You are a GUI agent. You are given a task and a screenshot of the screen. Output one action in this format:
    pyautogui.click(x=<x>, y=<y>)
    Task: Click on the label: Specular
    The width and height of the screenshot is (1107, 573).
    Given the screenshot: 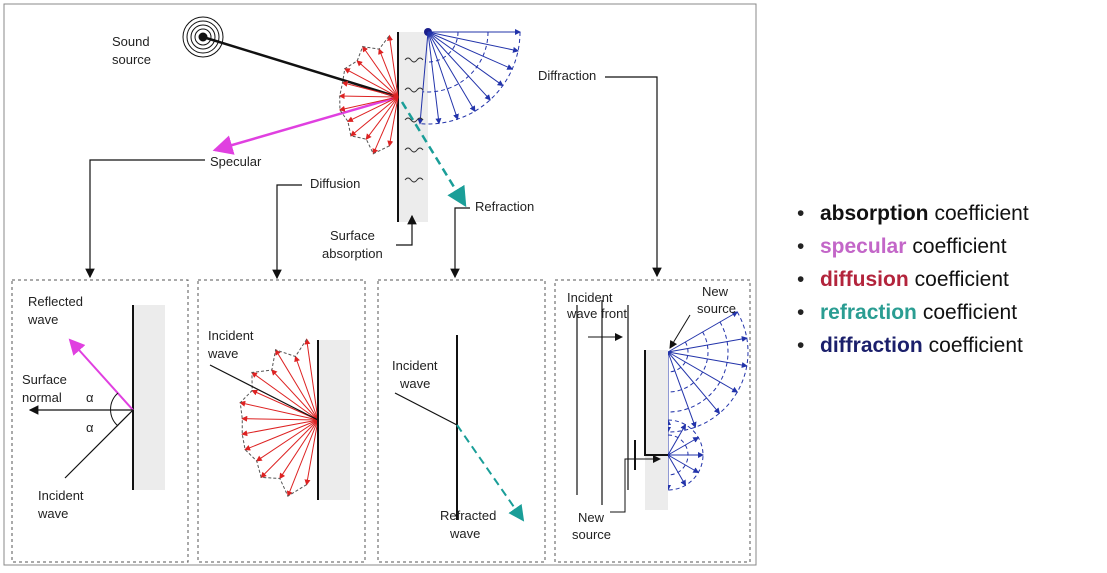 What is the action you would take?
    pyautogui.click(x=236, y=161)
    